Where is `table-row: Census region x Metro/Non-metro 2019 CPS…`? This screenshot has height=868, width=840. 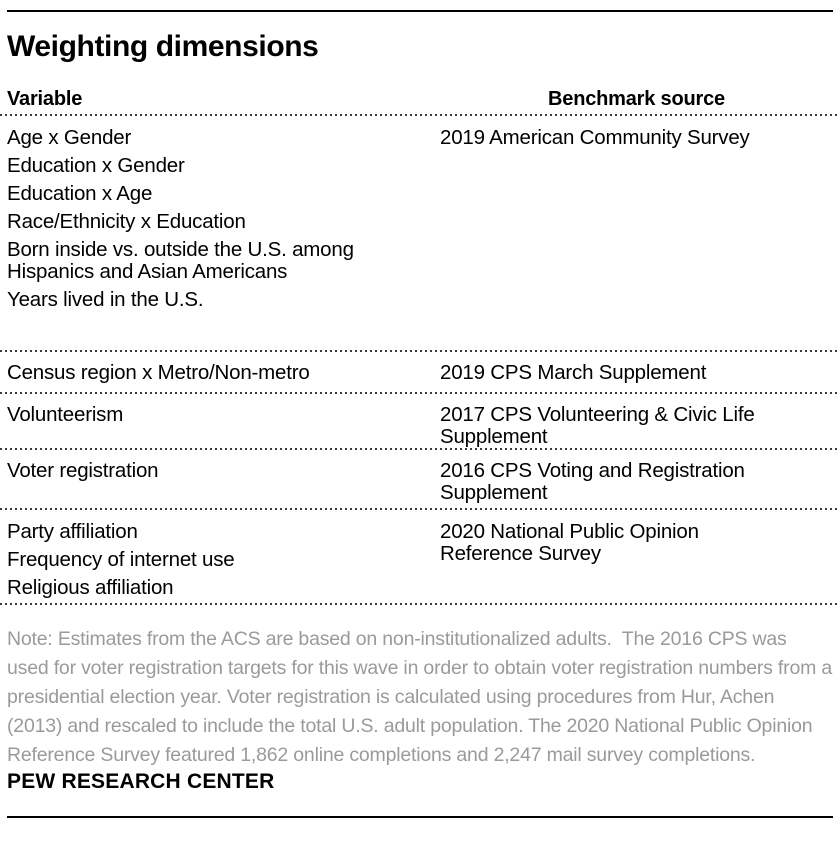 table-row: Census region x Metro/Non-metro 2019 CPS… is located at coordinates (420, 372).